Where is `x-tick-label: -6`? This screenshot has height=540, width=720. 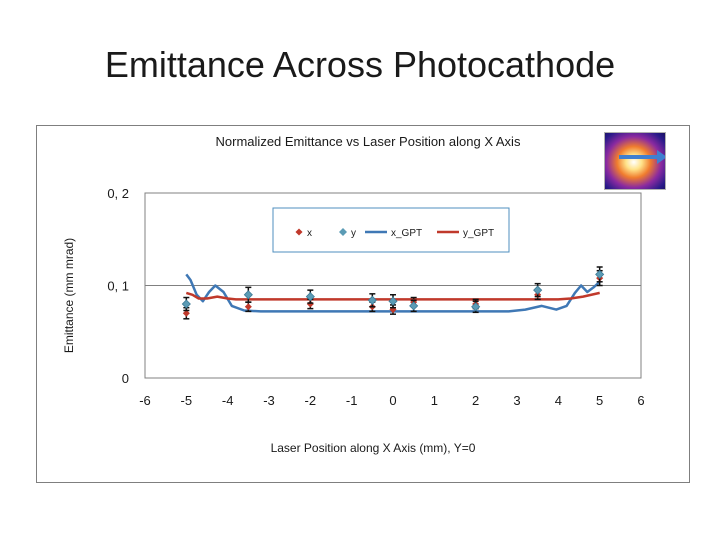
x-tick-label: -6 is located at coordinates (145, 400).